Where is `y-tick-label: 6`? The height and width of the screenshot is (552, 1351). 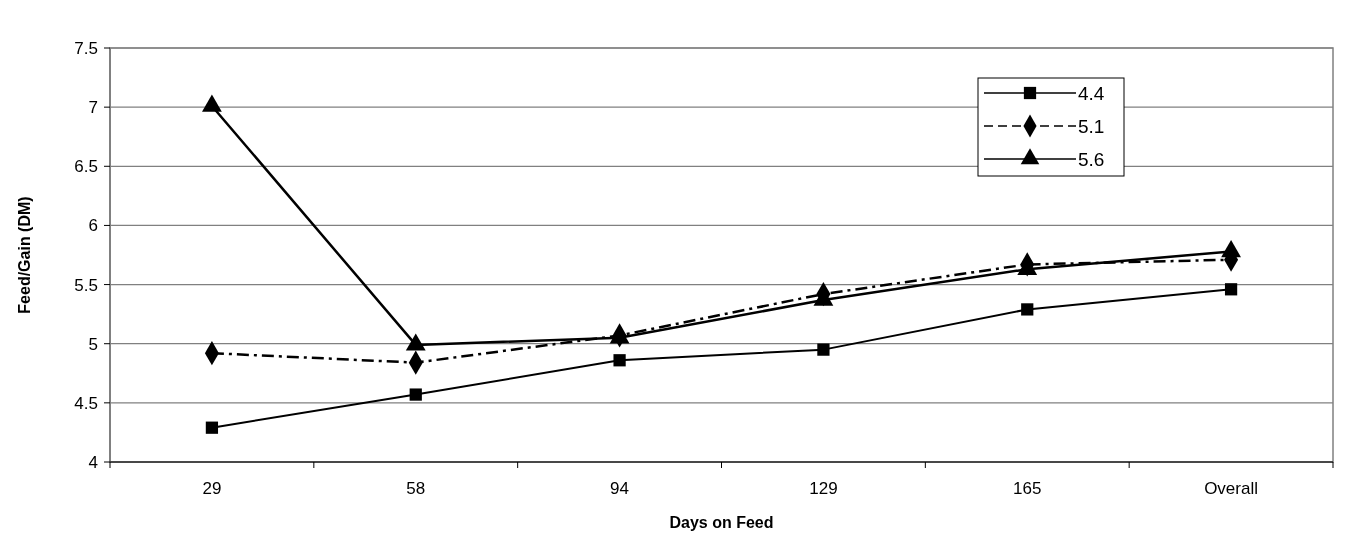
y-tick-label: 6 is located at coordinates (93, 226).